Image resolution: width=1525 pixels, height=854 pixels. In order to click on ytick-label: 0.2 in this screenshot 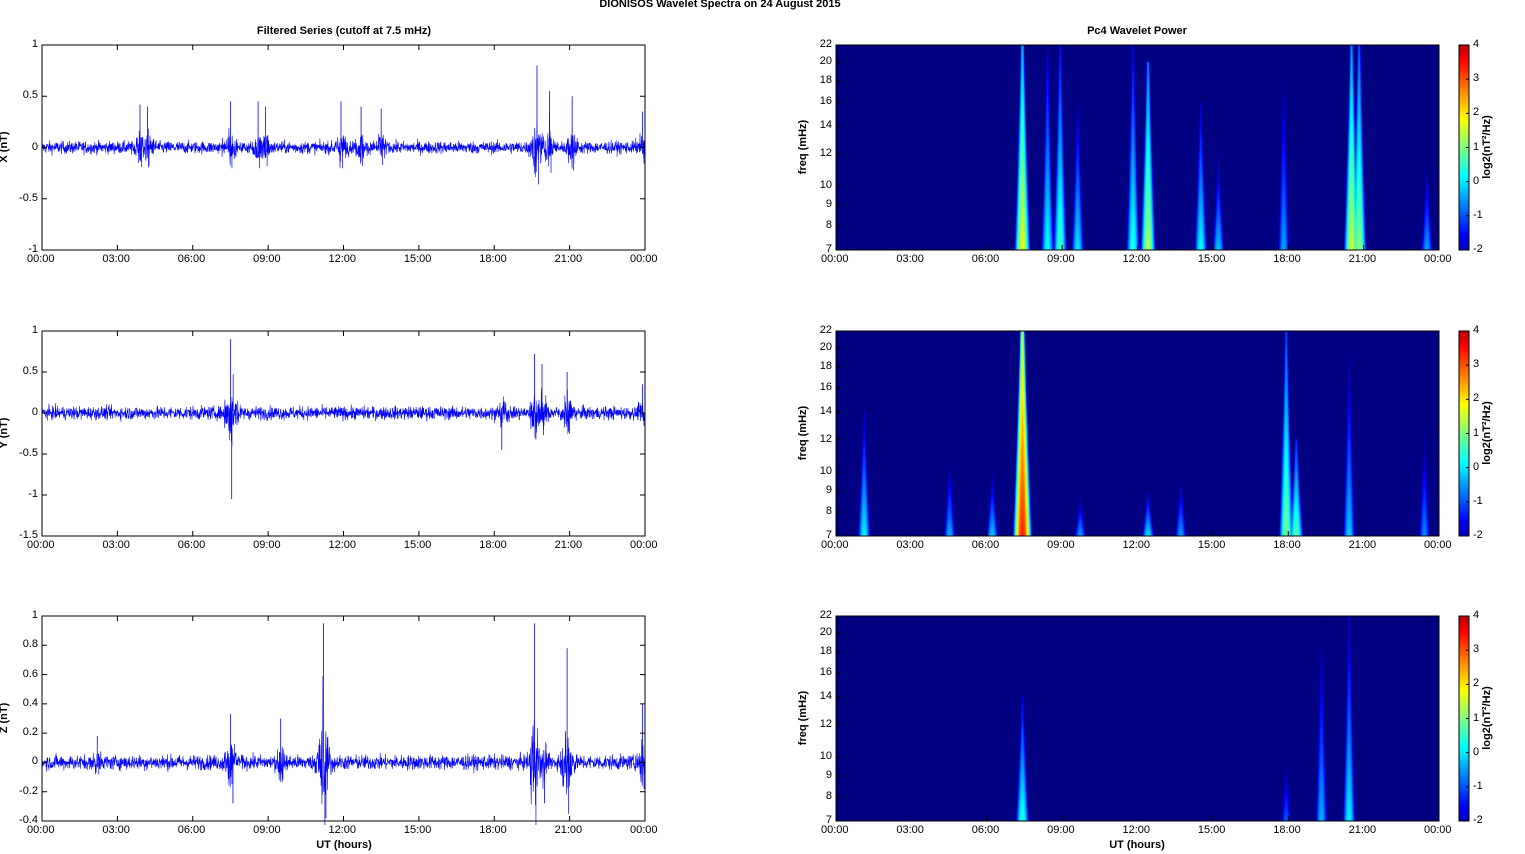, I will do `click(30, 732)`.